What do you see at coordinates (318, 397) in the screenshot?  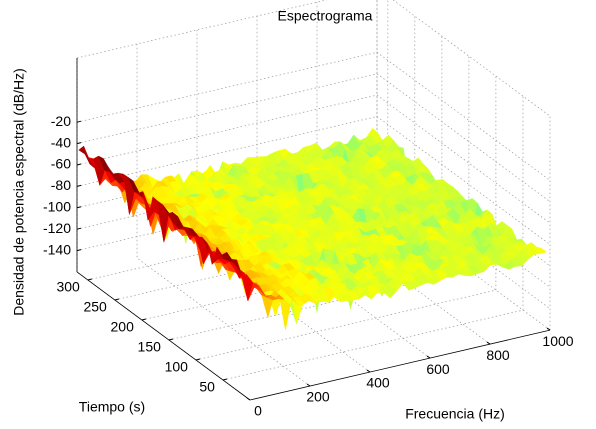 I see `x-tick-label: 200` at bounding box center [318, 397].